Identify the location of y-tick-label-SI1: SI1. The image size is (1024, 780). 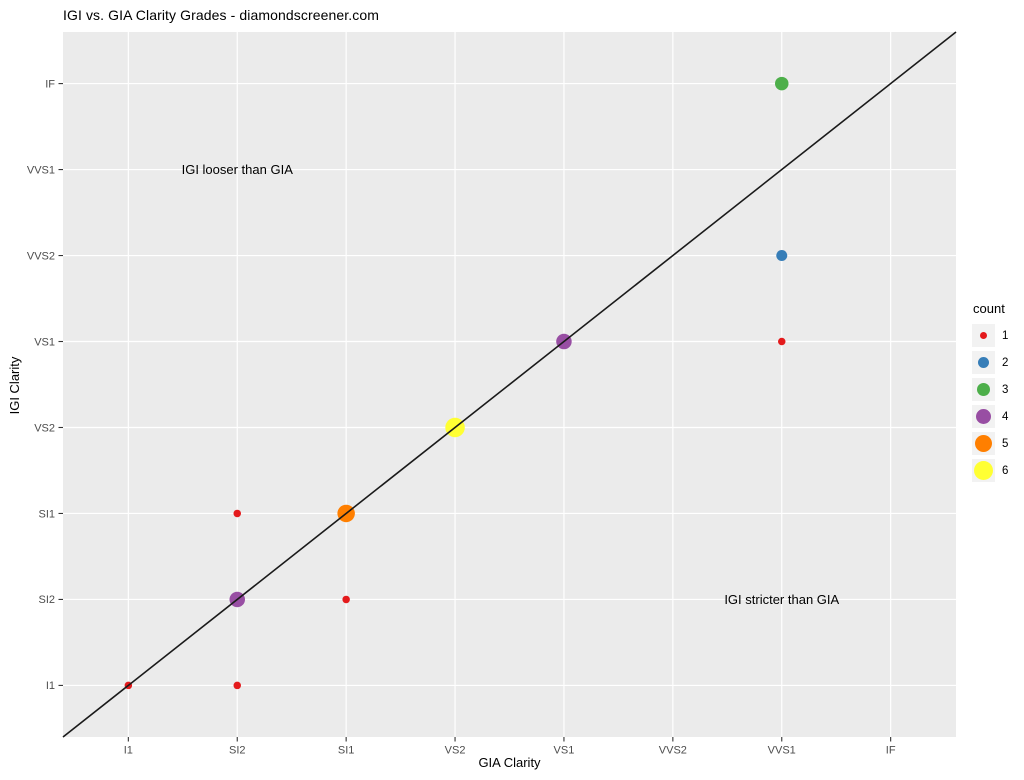
(46, 514).